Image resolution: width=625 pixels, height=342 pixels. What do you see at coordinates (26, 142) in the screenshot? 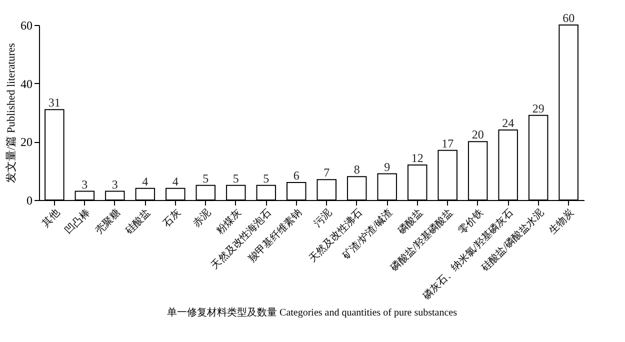
I see `y-tick-label: 20` at bounding box center [26, 142].